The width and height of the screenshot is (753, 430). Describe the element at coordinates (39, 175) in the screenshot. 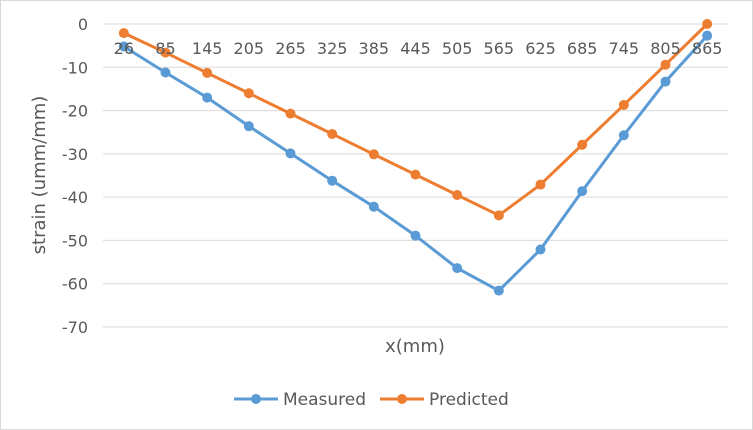

I see `y-axis-title: strain (umm/mm)` at that location.